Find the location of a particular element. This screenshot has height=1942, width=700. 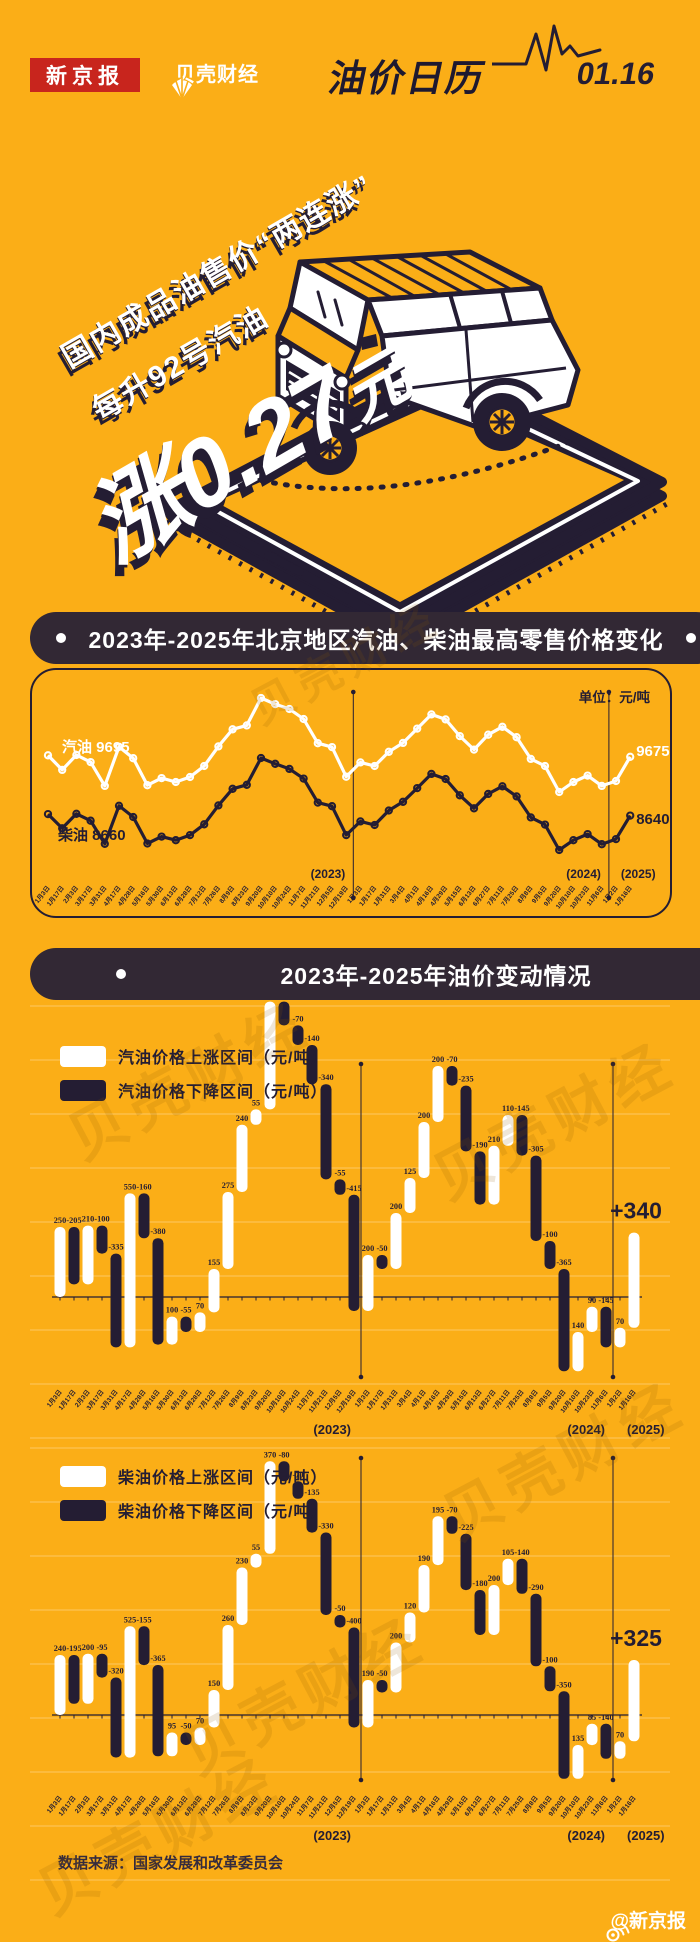

bar-value-label: -190 is located at coordinates (479, 1144).